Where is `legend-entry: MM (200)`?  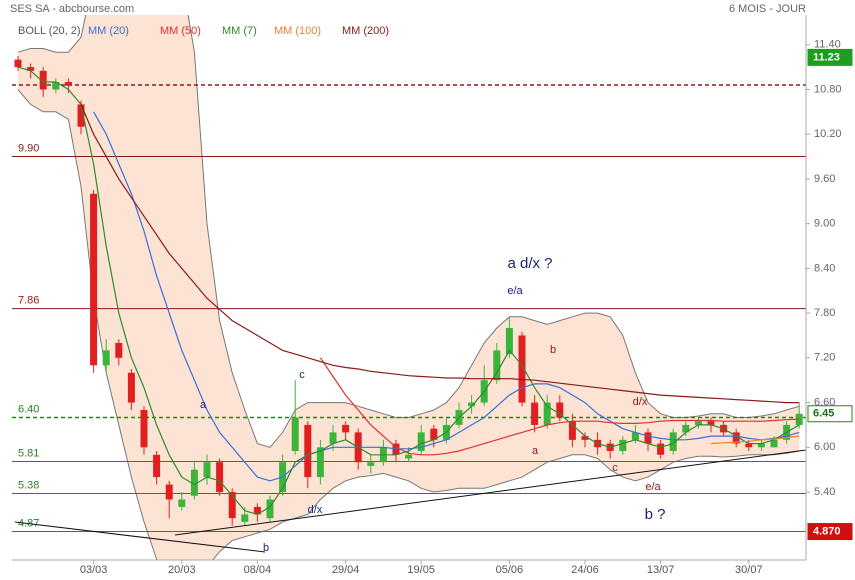
legend-entry: MM (200) is located at coordinates (365, 31).